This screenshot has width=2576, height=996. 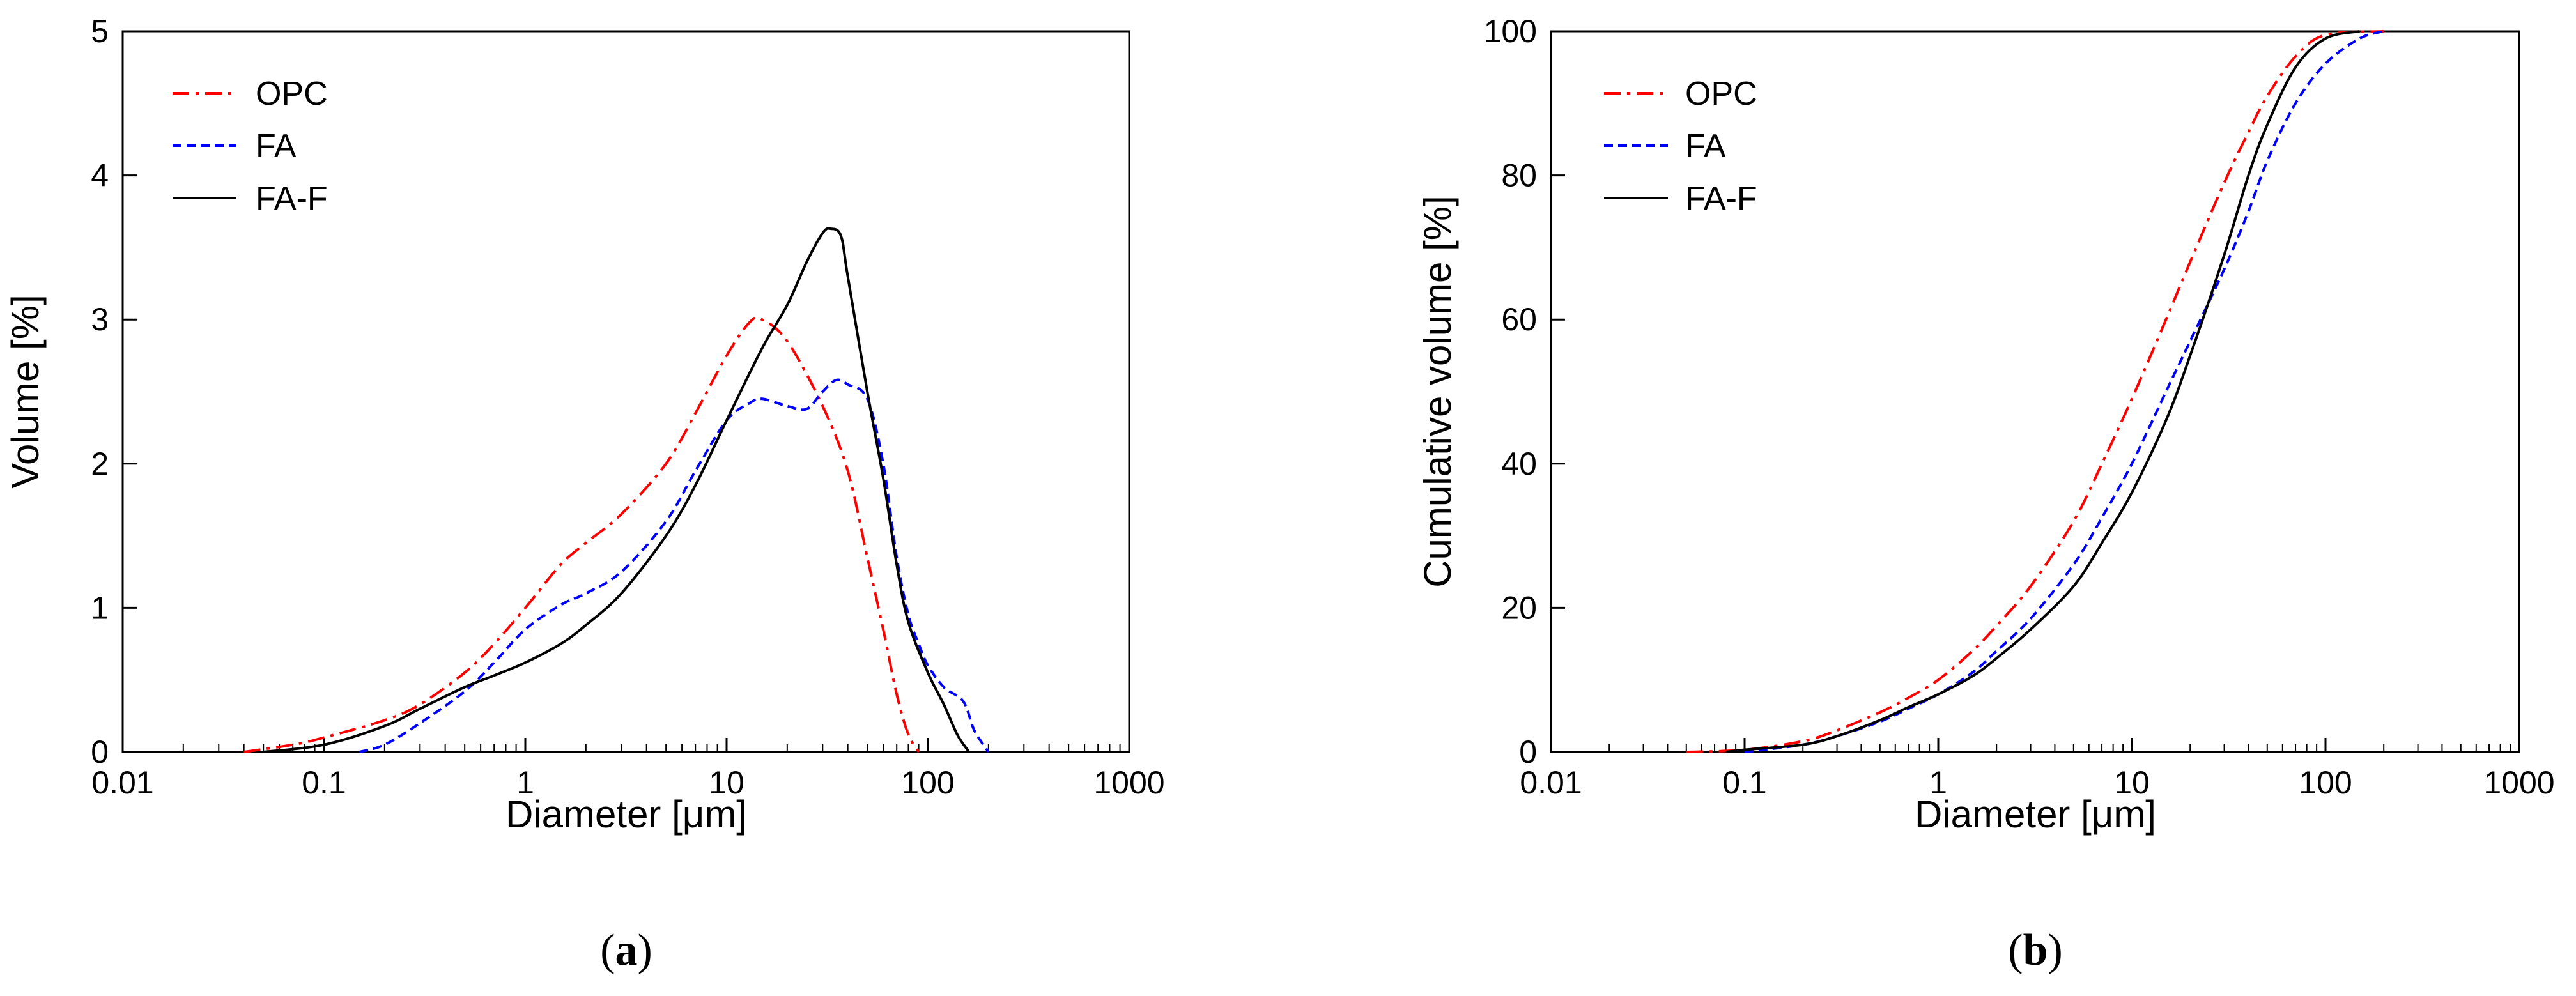 I want to click on y-tick-label: 100, so click(x=1510, y=31).